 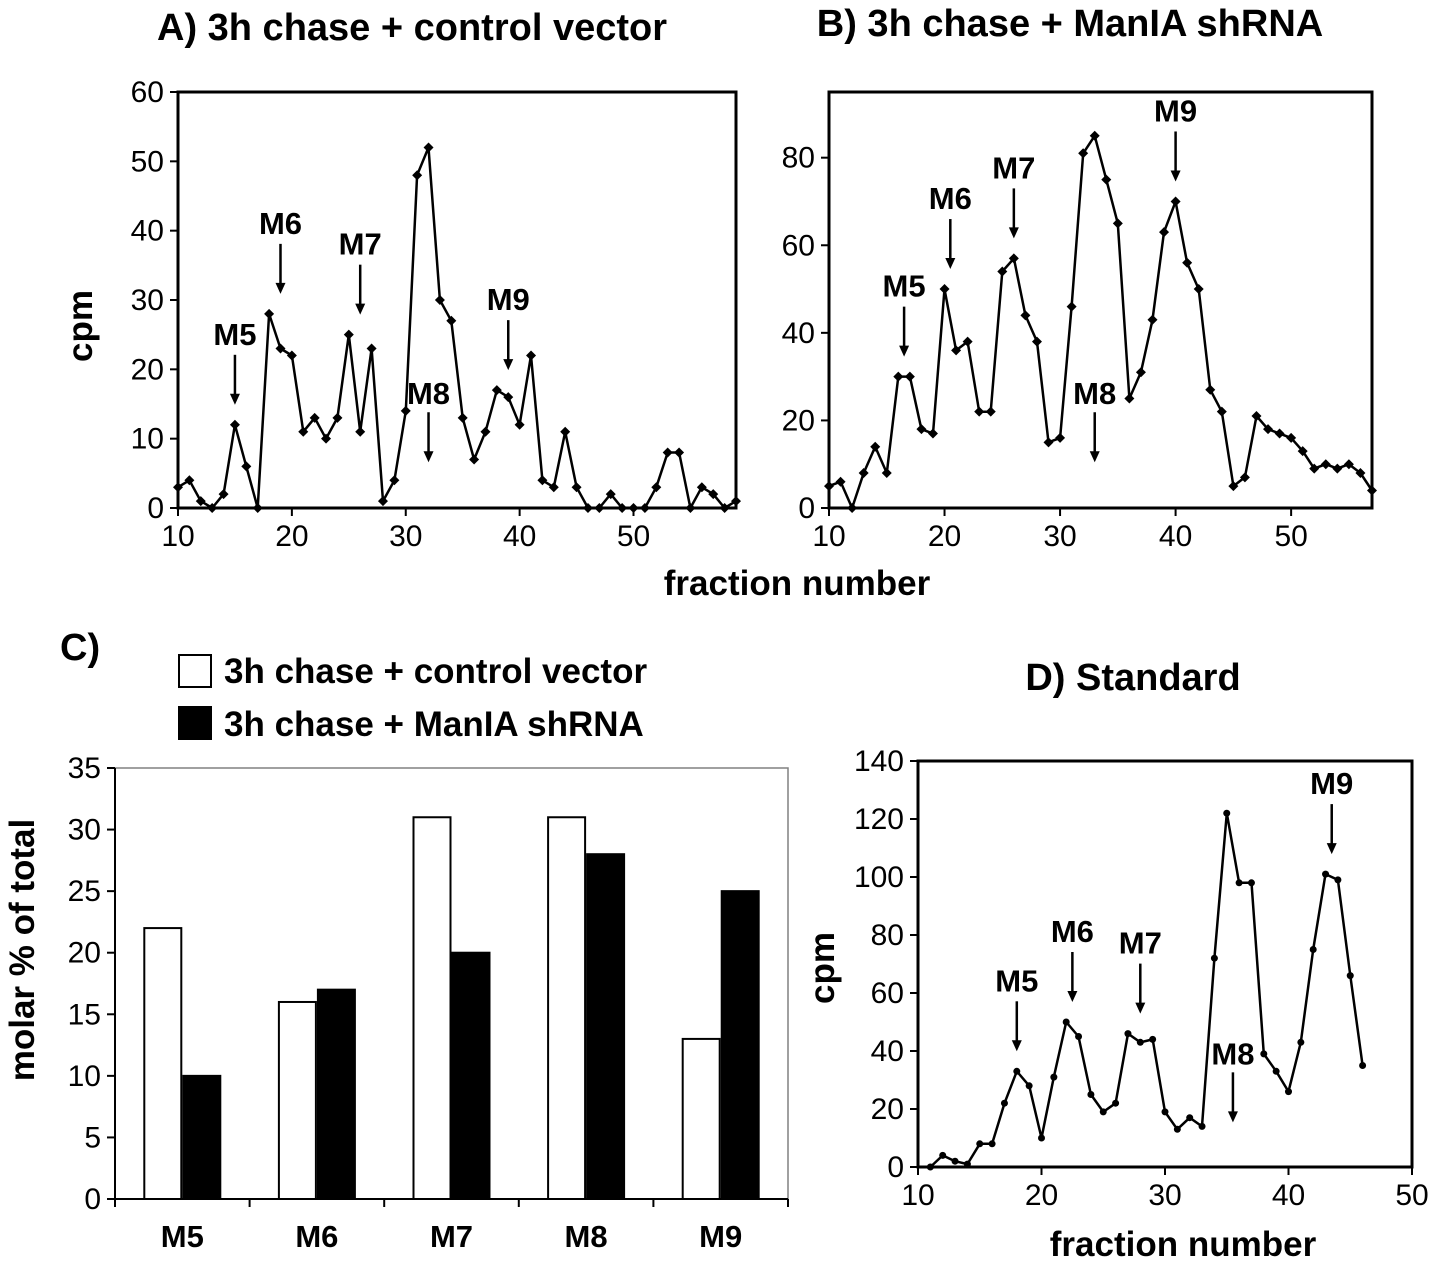 I want to click on panel-d-annotation-label: M5, so click(x=1016, y=980).